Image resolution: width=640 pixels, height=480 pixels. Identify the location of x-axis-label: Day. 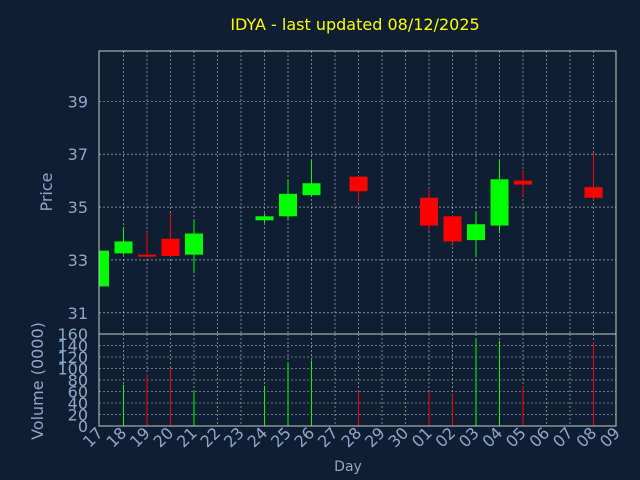
(348, 467).